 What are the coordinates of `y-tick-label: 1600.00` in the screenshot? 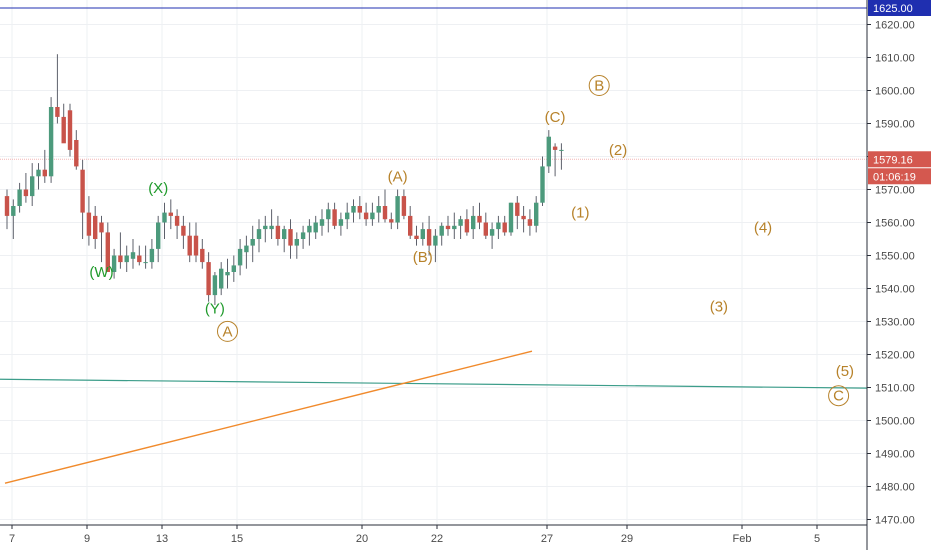 It's located at (895, 92).